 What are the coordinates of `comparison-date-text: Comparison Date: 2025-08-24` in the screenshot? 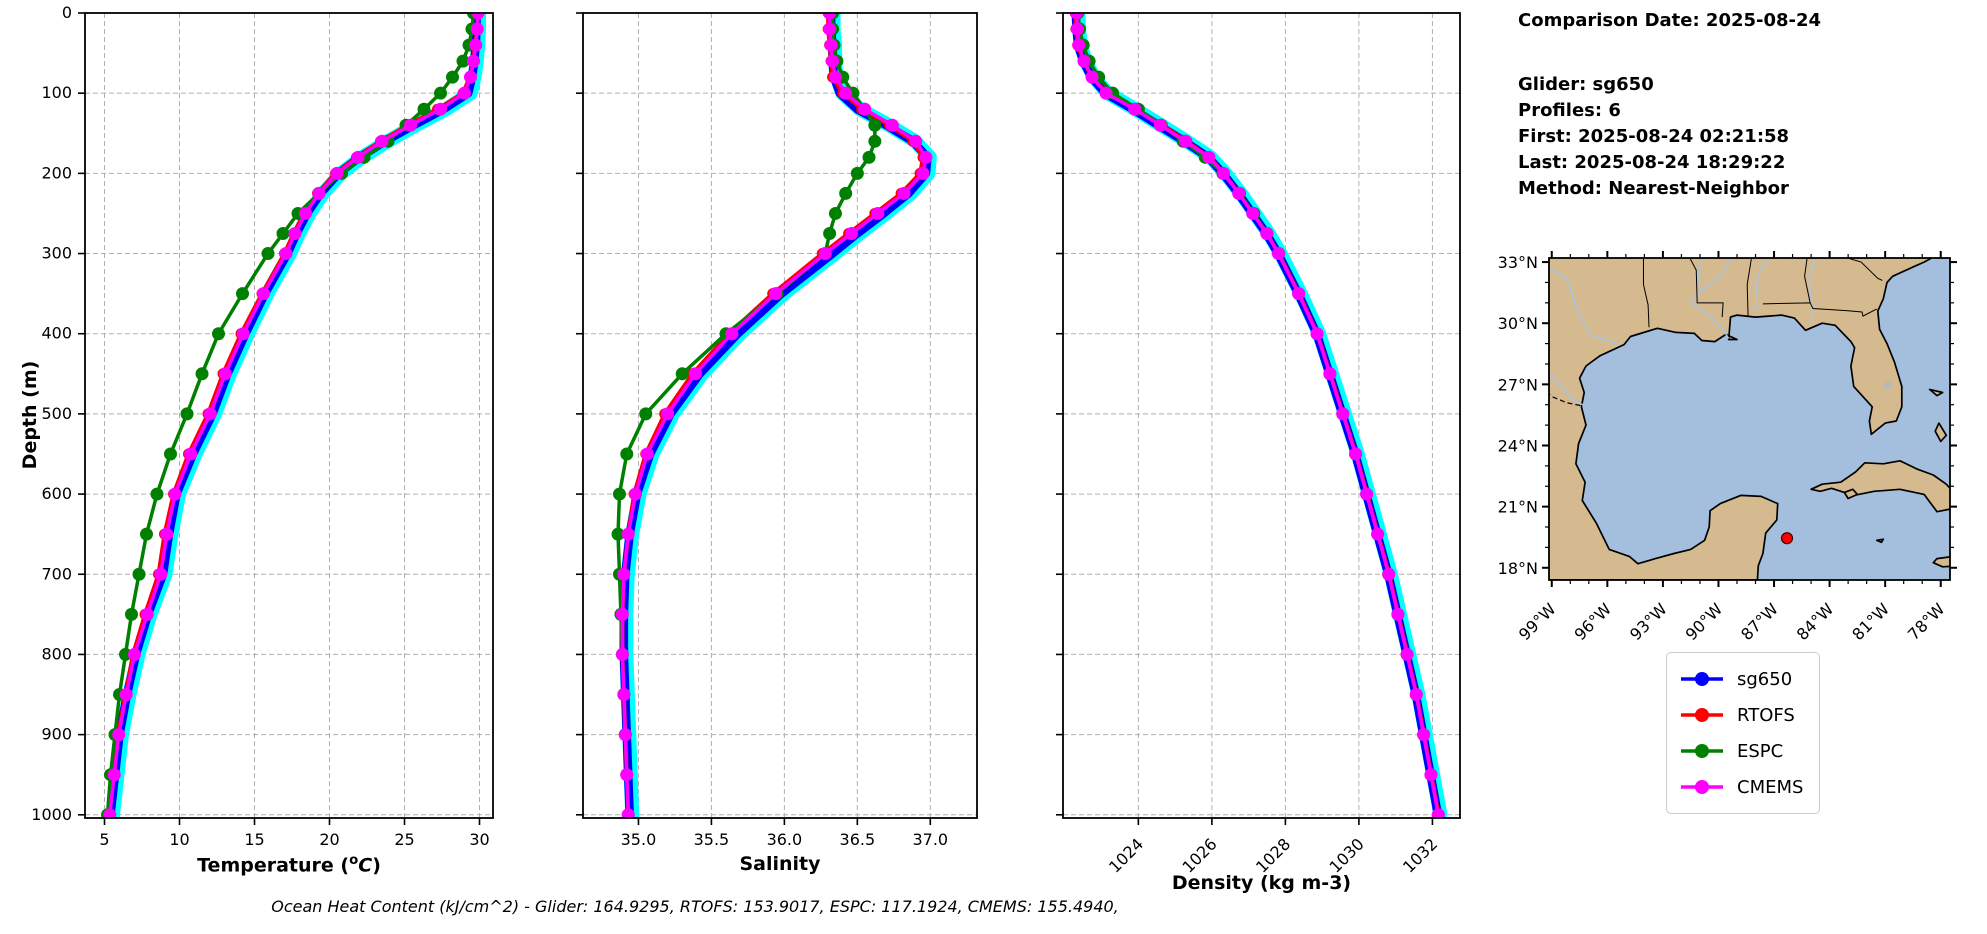 It's located at (1670, 20).